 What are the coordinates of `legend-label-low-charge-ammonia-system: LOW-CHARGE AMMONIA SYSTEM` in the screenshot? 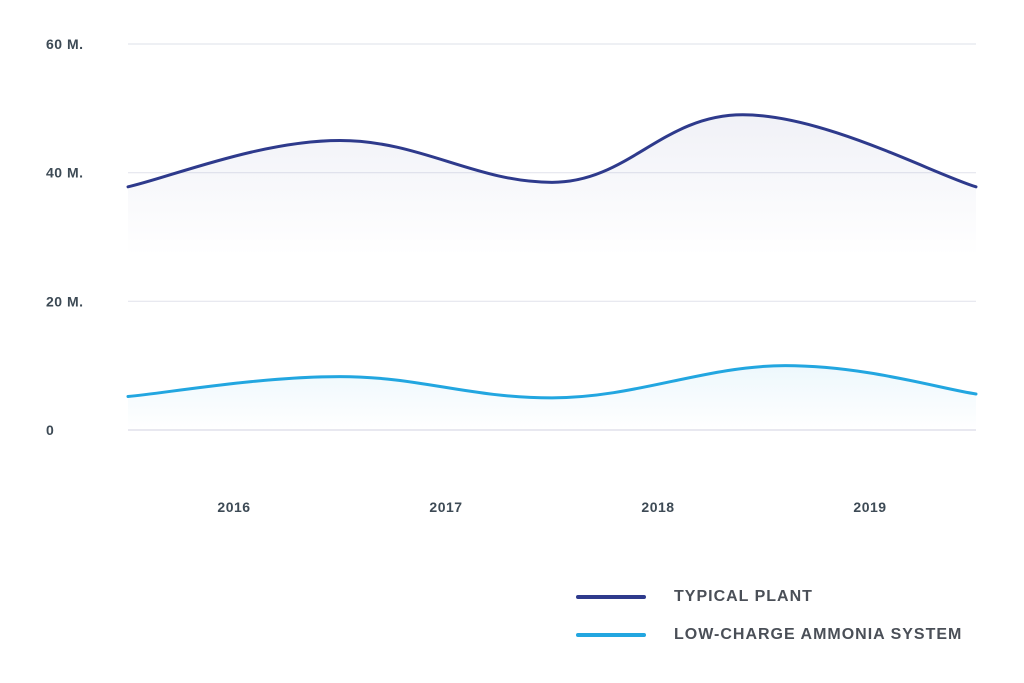 It's located at (818, 634).